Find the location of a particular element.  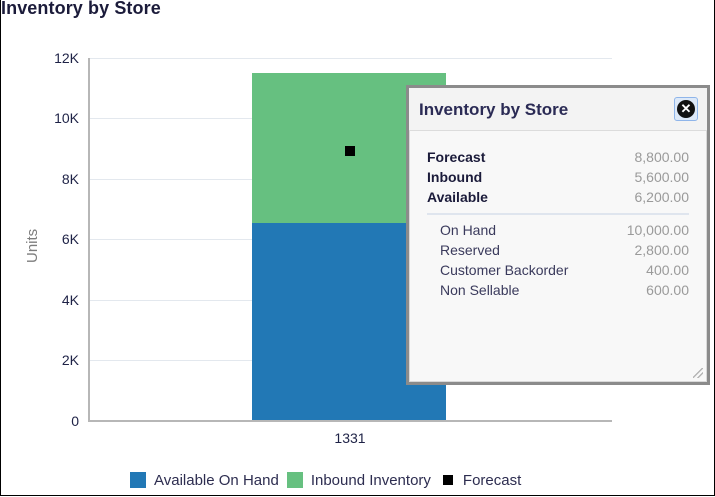

y-tick: 12K is located at coordinates (66, 58).